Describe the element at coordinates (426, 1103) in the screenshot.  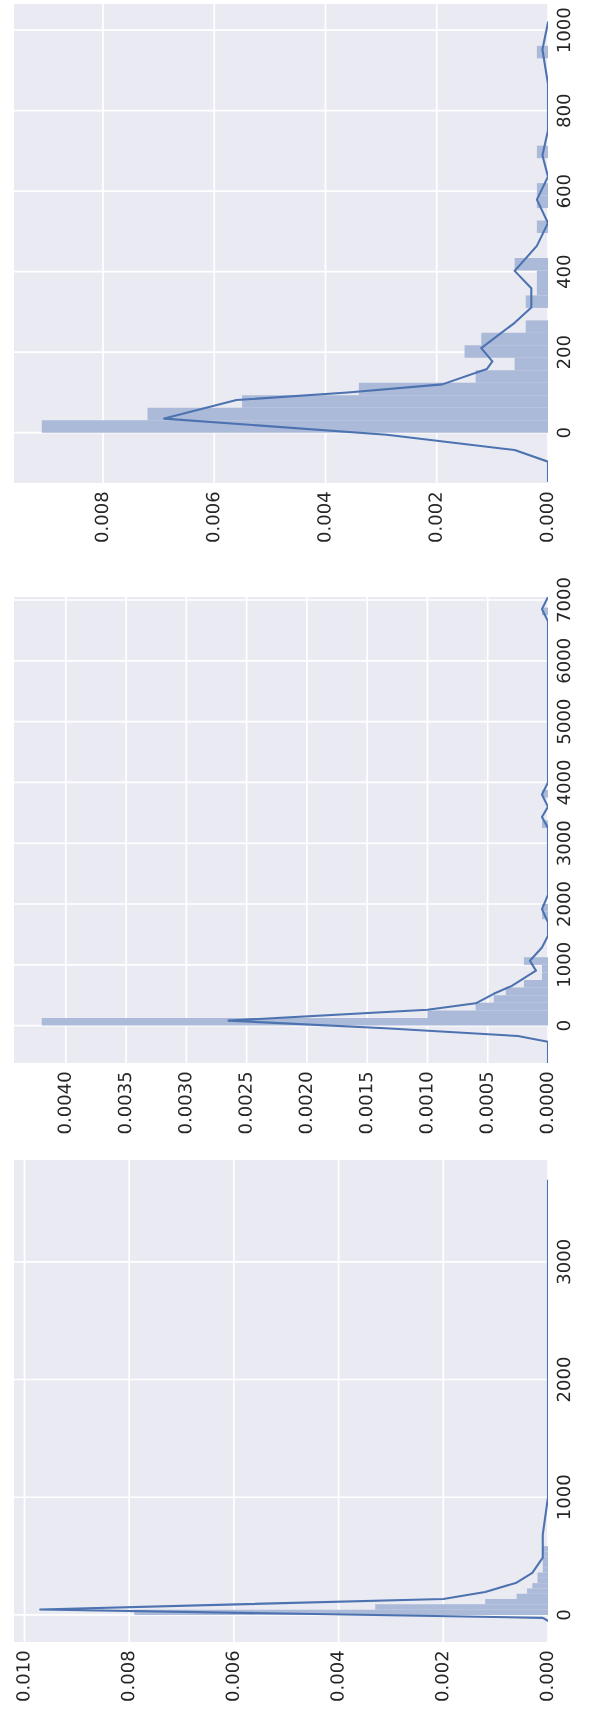
I see `x-tick-label: 0.0010` at that location.